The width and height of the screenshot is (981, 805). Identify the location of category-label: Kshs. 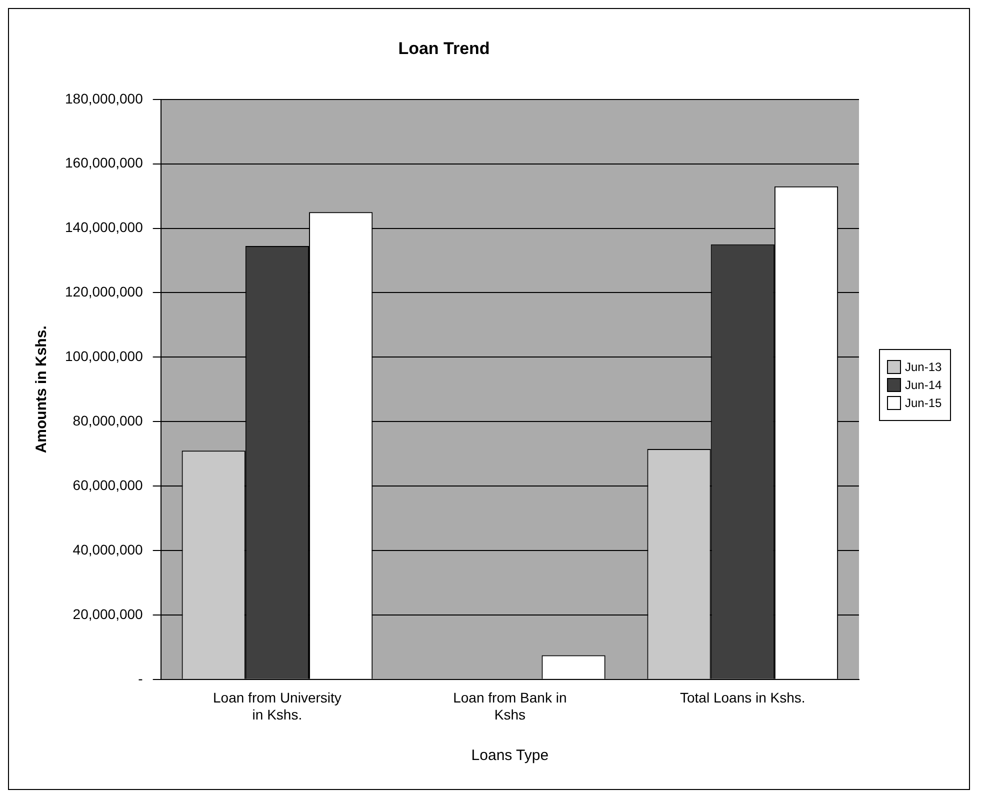
(510, 714).